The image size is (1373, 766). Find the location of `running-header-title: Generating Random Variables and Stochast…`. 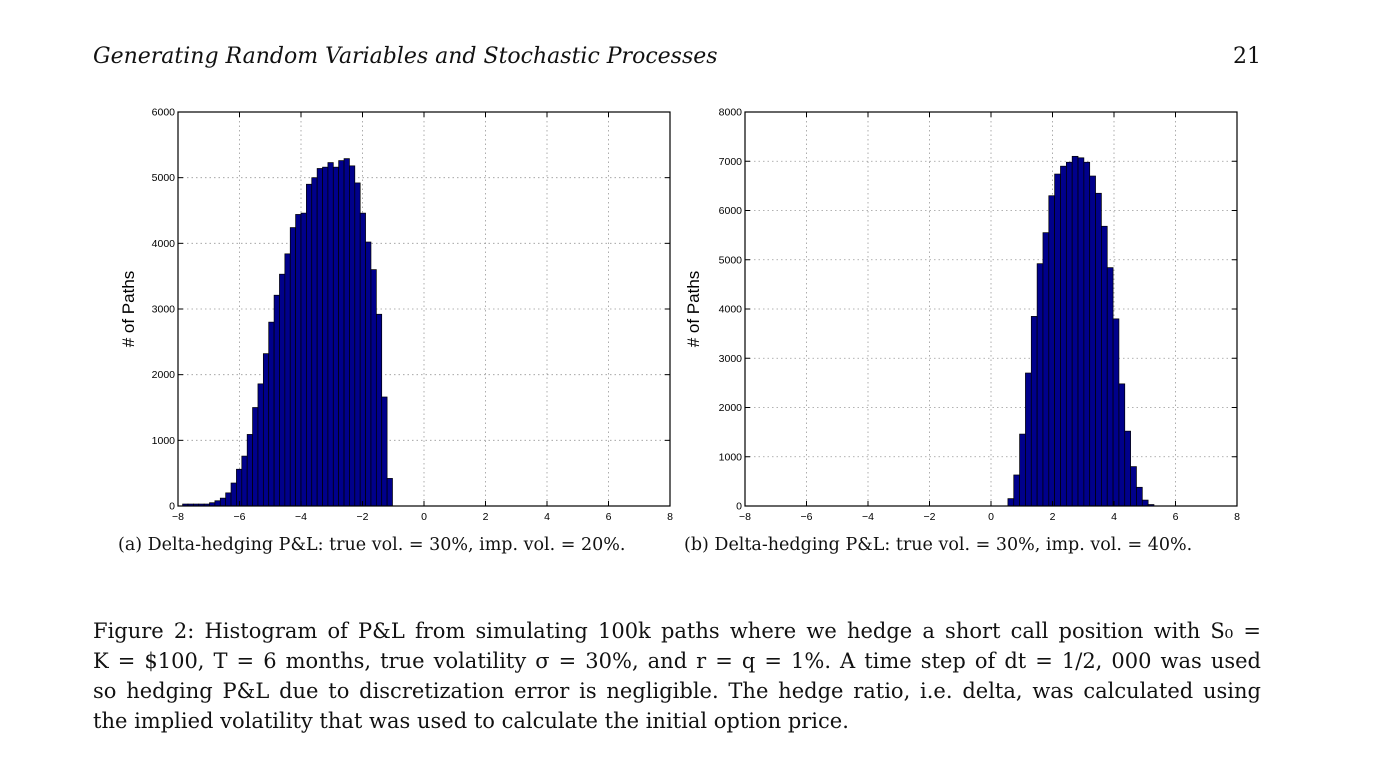

running-header-title: Generating Random Variables and Stochast… is located at coordinates (405, 56).